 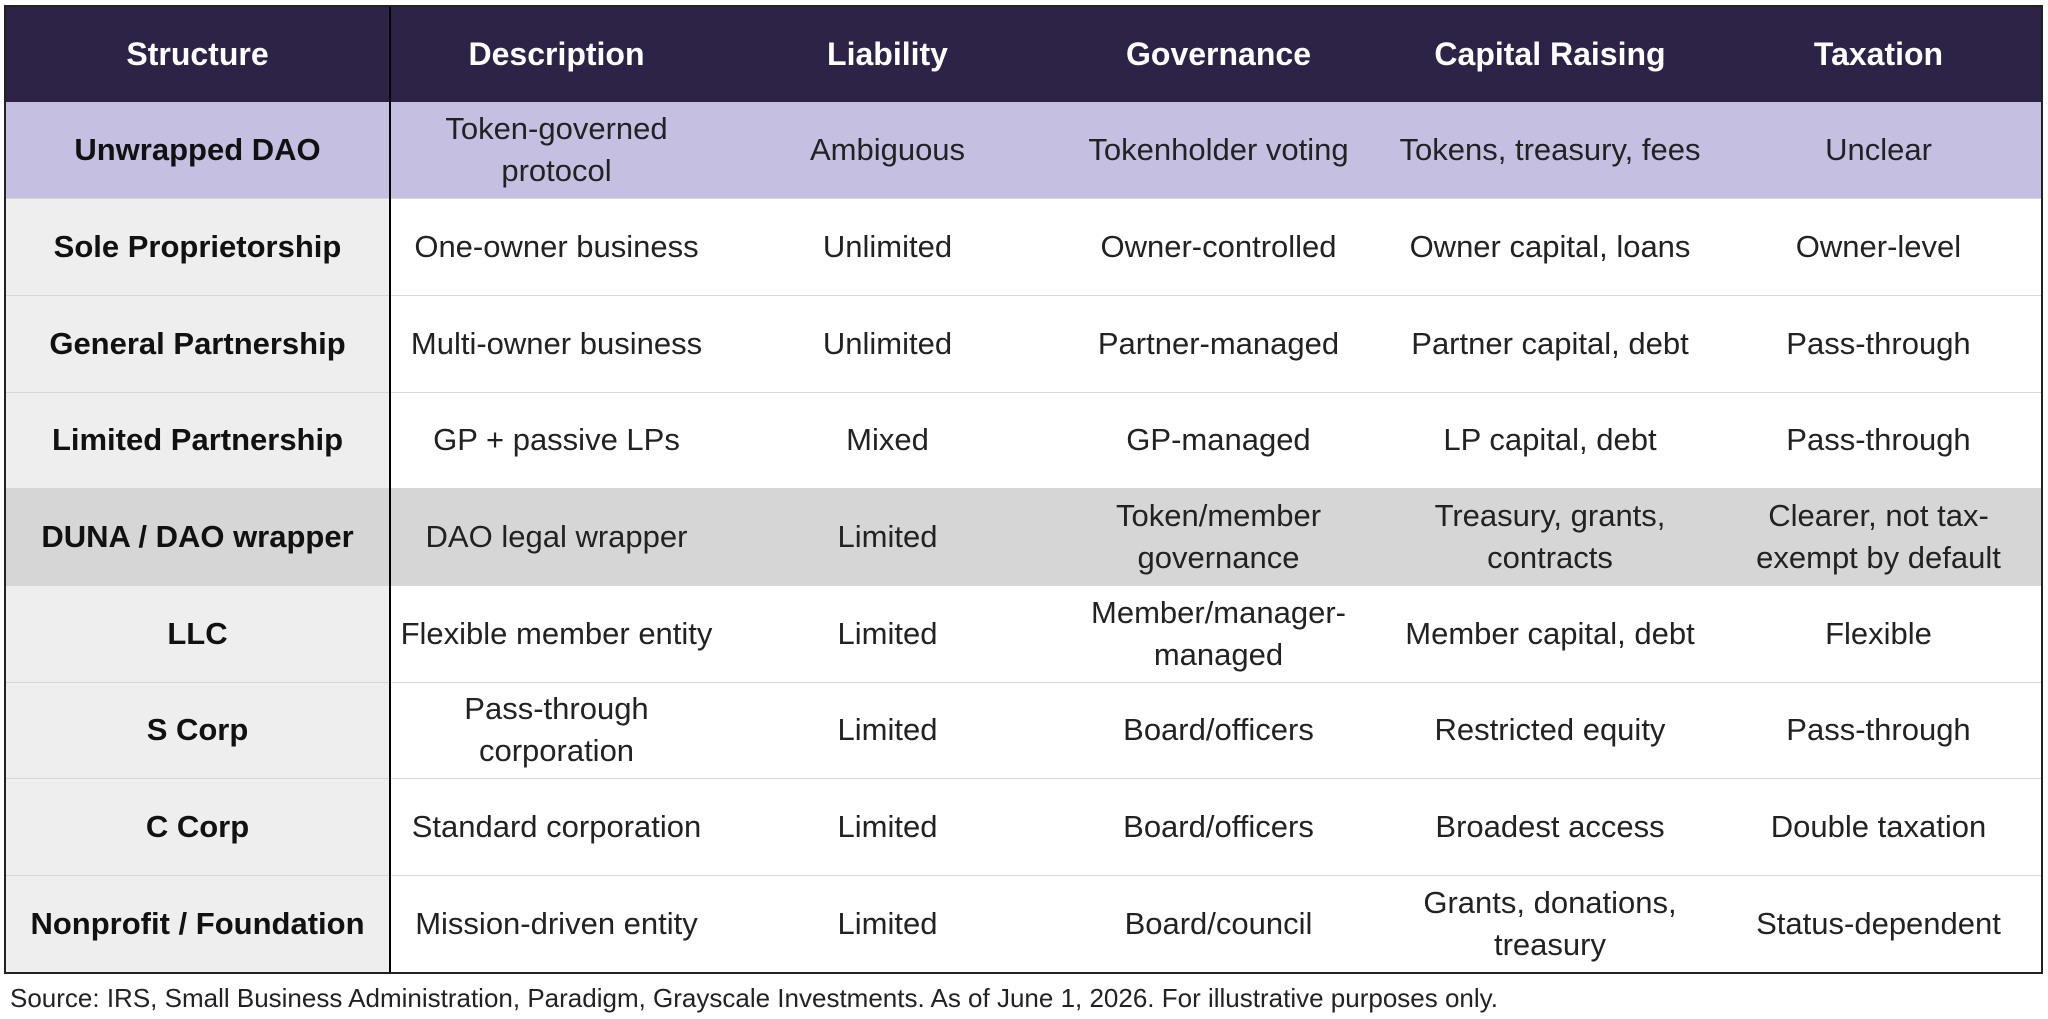 What do you see at coordinates (198, 54) in the screenshot?
I see `header-structure: Structure` at bounding box center [198, 54].